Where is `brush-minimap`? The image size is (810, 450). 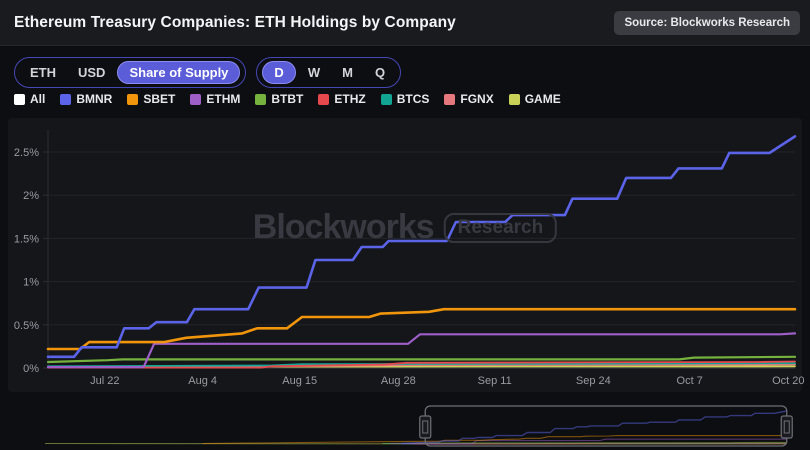 brush-minimap is located at coordinates (419, 426).